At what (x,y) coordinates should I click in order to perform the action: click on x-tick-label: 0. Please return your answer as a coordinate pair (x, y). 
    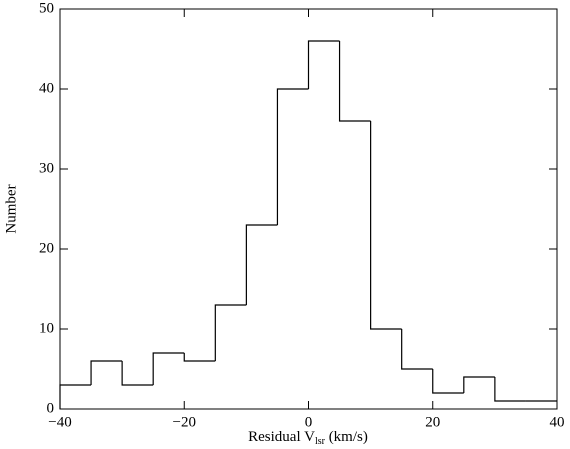
    Looking at the image, I should click on (309, 422).